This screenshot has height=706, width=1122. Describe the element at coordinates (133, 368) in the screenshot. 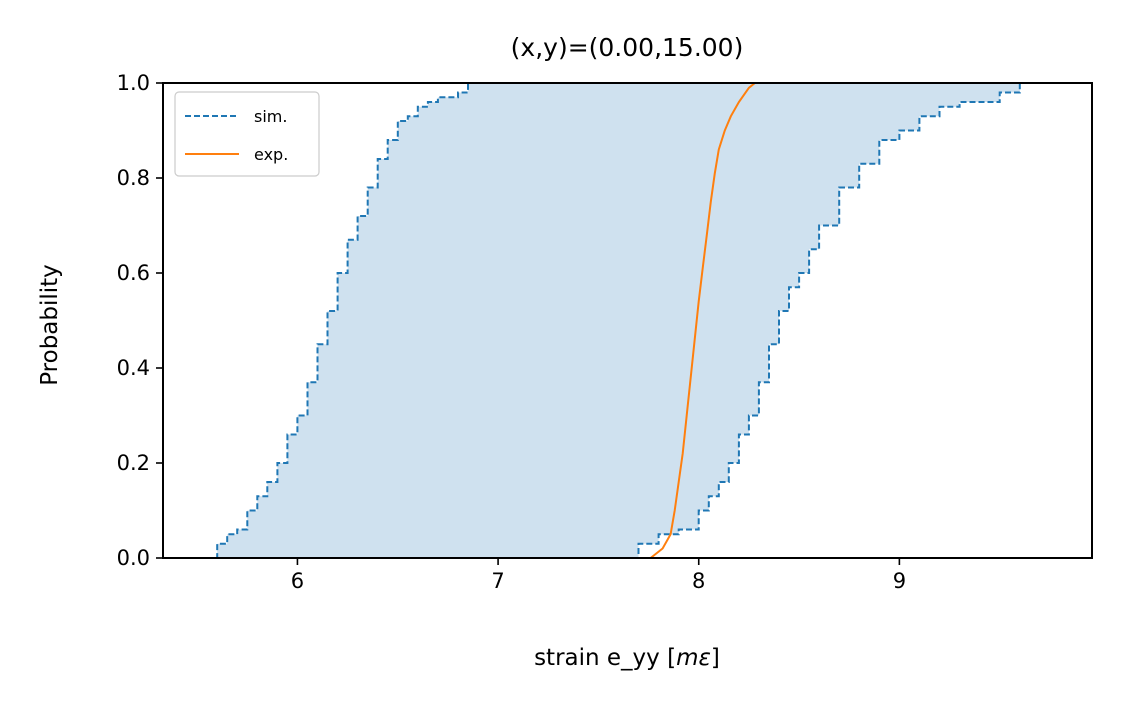

I see `y-tick-label: 0.4` at that location.